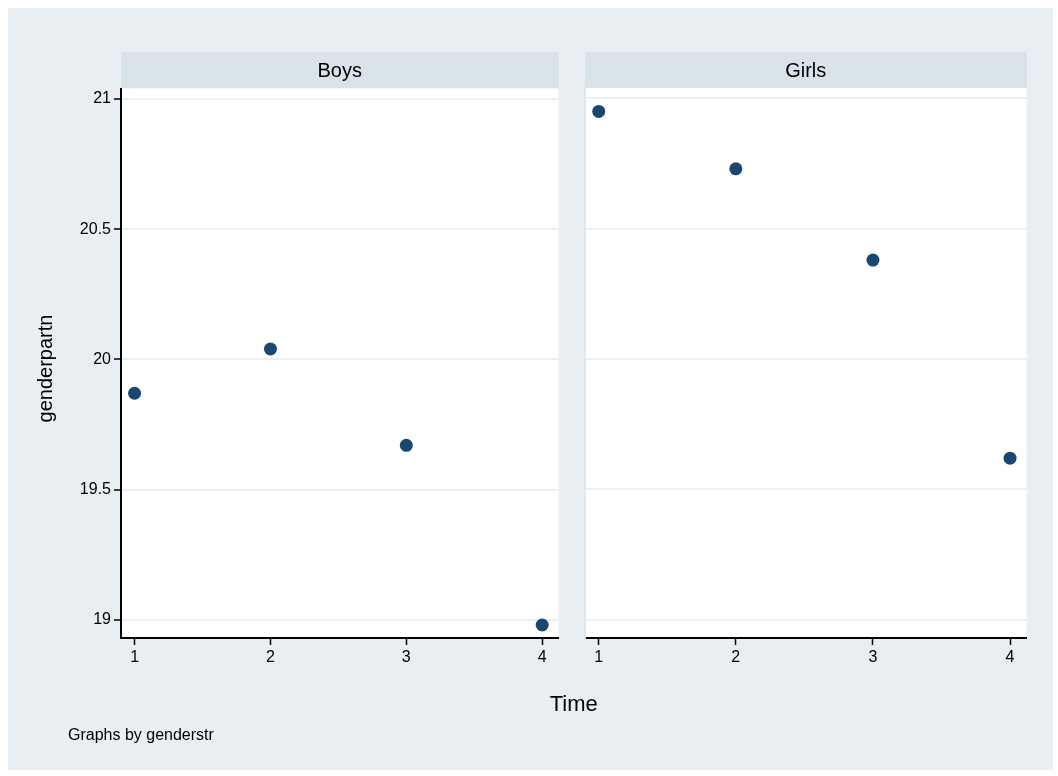 The width and height of the screenshot is (1058, 776). Describe the element at coordinates (95, 228) in the screenshot. I see `y-tick-label: 20.5` at that location.